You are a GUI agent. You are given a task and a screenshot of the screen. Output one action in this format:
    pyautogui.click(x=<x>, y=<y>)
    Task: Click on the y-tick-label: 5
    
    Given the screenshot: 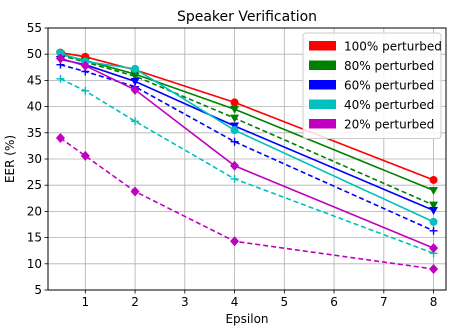 What is the action you would take?
    pyautogui.click(x=38, y=290)
    